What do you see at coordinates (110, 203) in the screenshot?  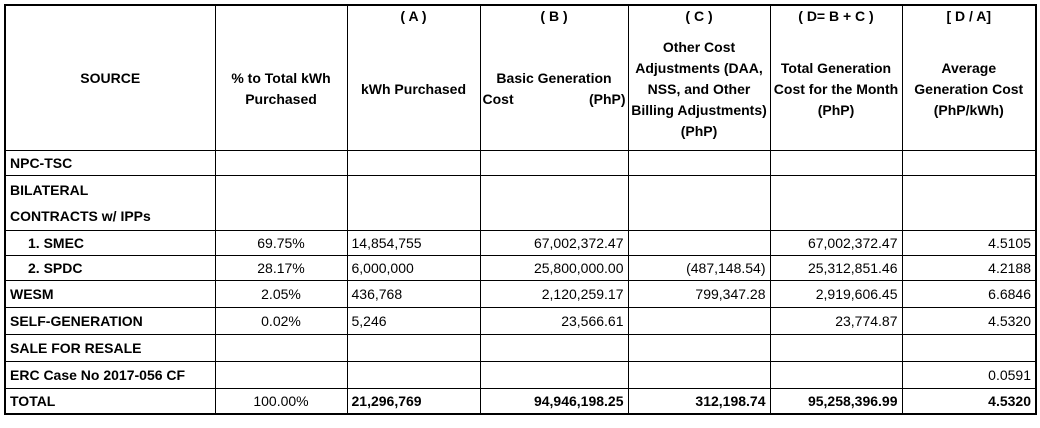 I see `source-cell: BILATERAL CONTRACTS w/ IPPs` at bounding box center [110, 203].